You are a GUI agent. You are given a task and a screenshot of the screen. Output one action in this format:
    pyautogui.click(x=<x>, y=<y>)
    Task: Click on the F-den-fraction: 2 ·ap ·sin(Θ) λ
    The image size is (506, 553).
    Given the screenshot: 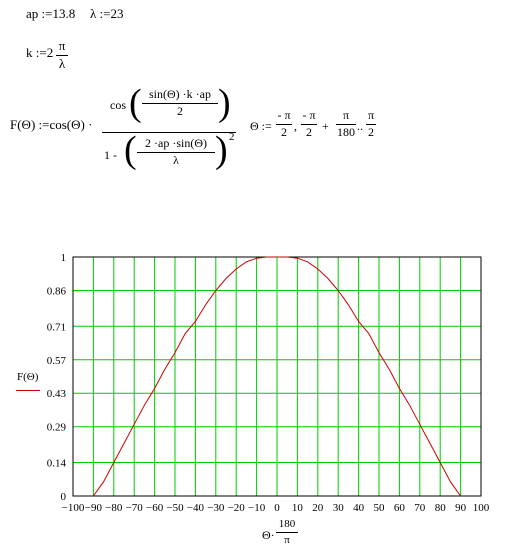 What is the action you would take?
    pyautogui.click(x=176, y=152)
    